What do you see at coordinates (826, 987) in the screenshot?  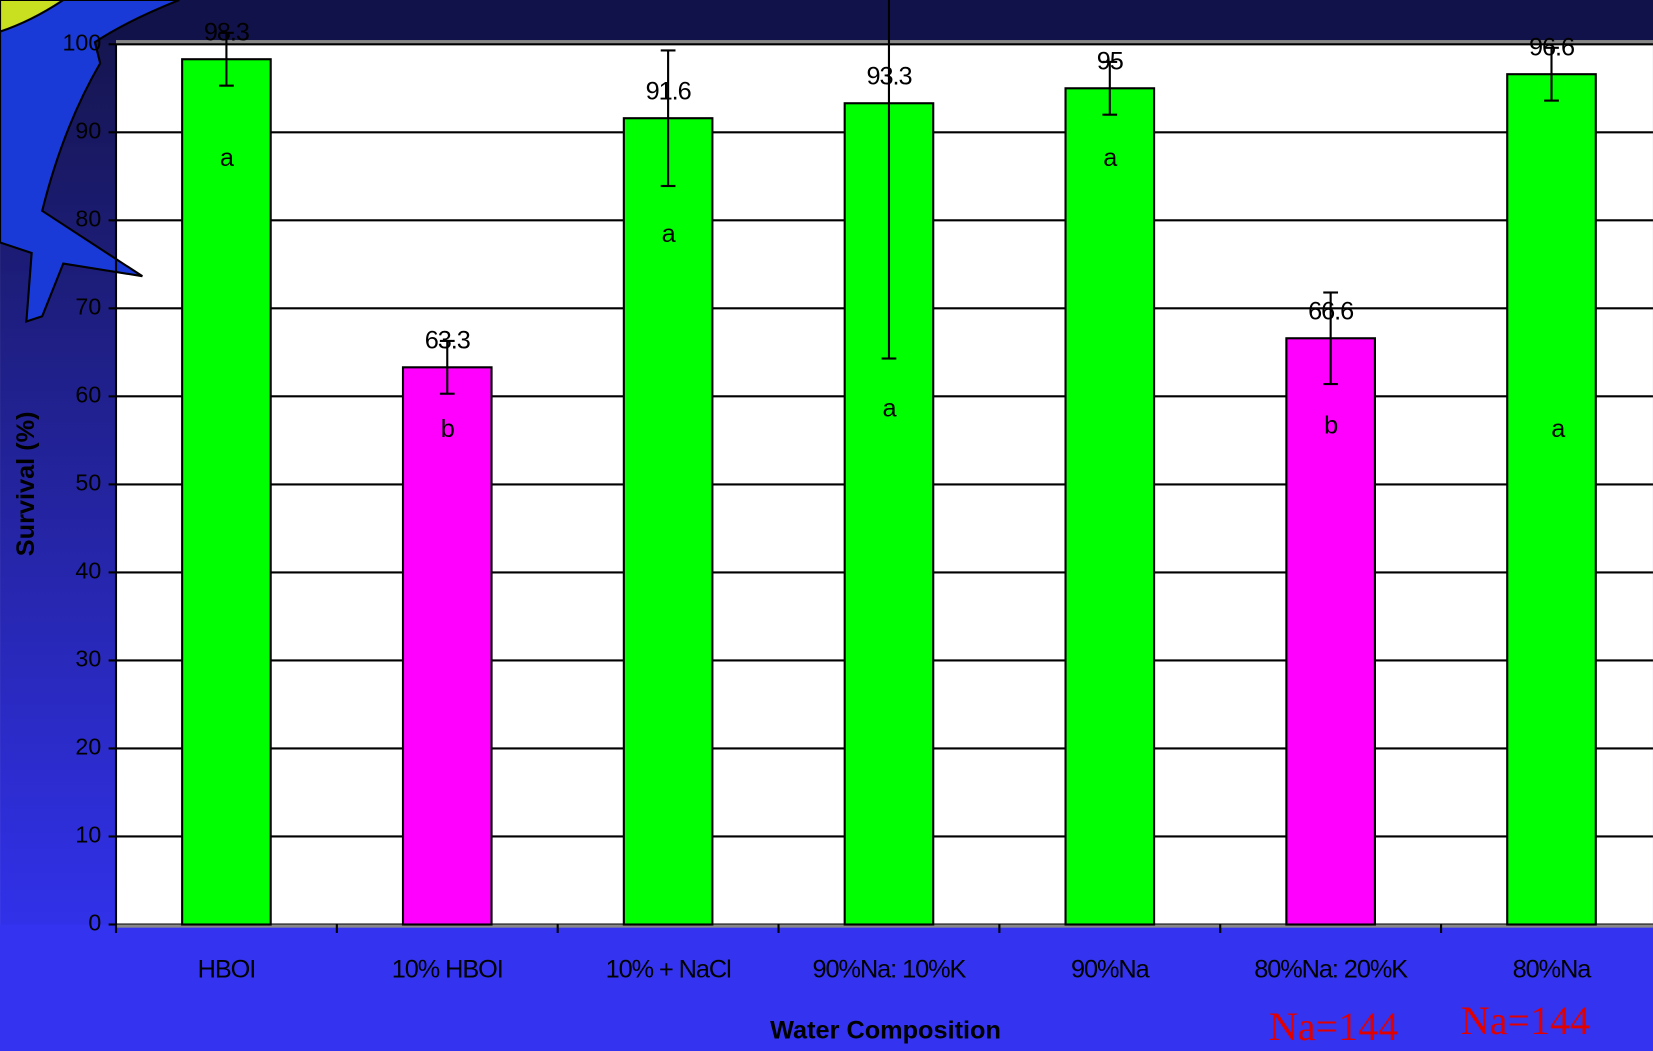 I see `bottom-band` at bounding box center [826, 987].